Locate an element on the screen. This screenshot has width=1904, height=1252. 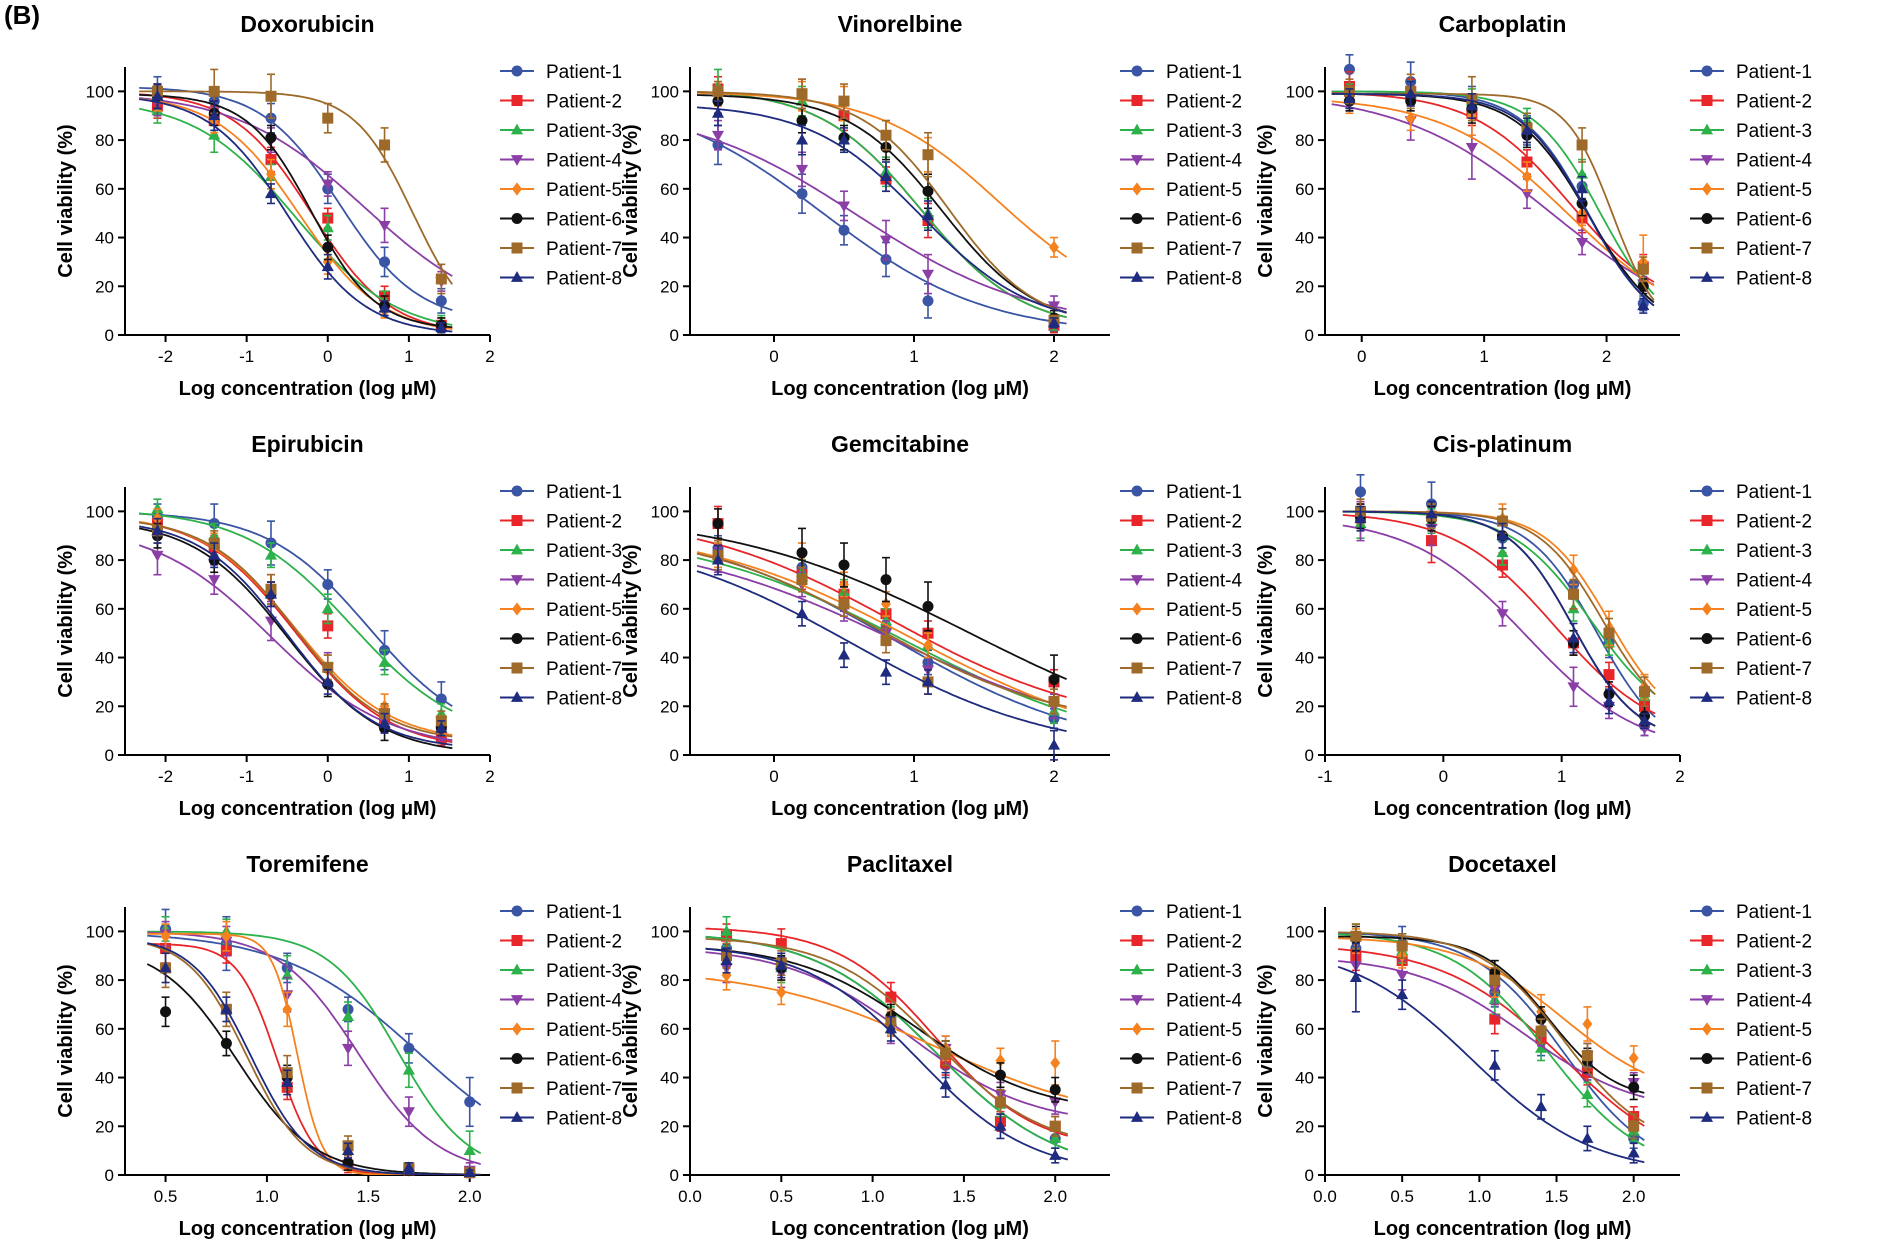
legend-label: Patient-1 is located at coordinates (1774, 492).